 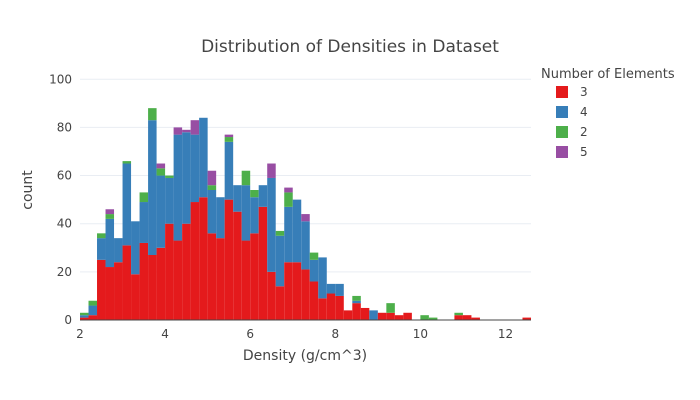 I want to click on legend-label-5: 5, so click(x=584, y=152).